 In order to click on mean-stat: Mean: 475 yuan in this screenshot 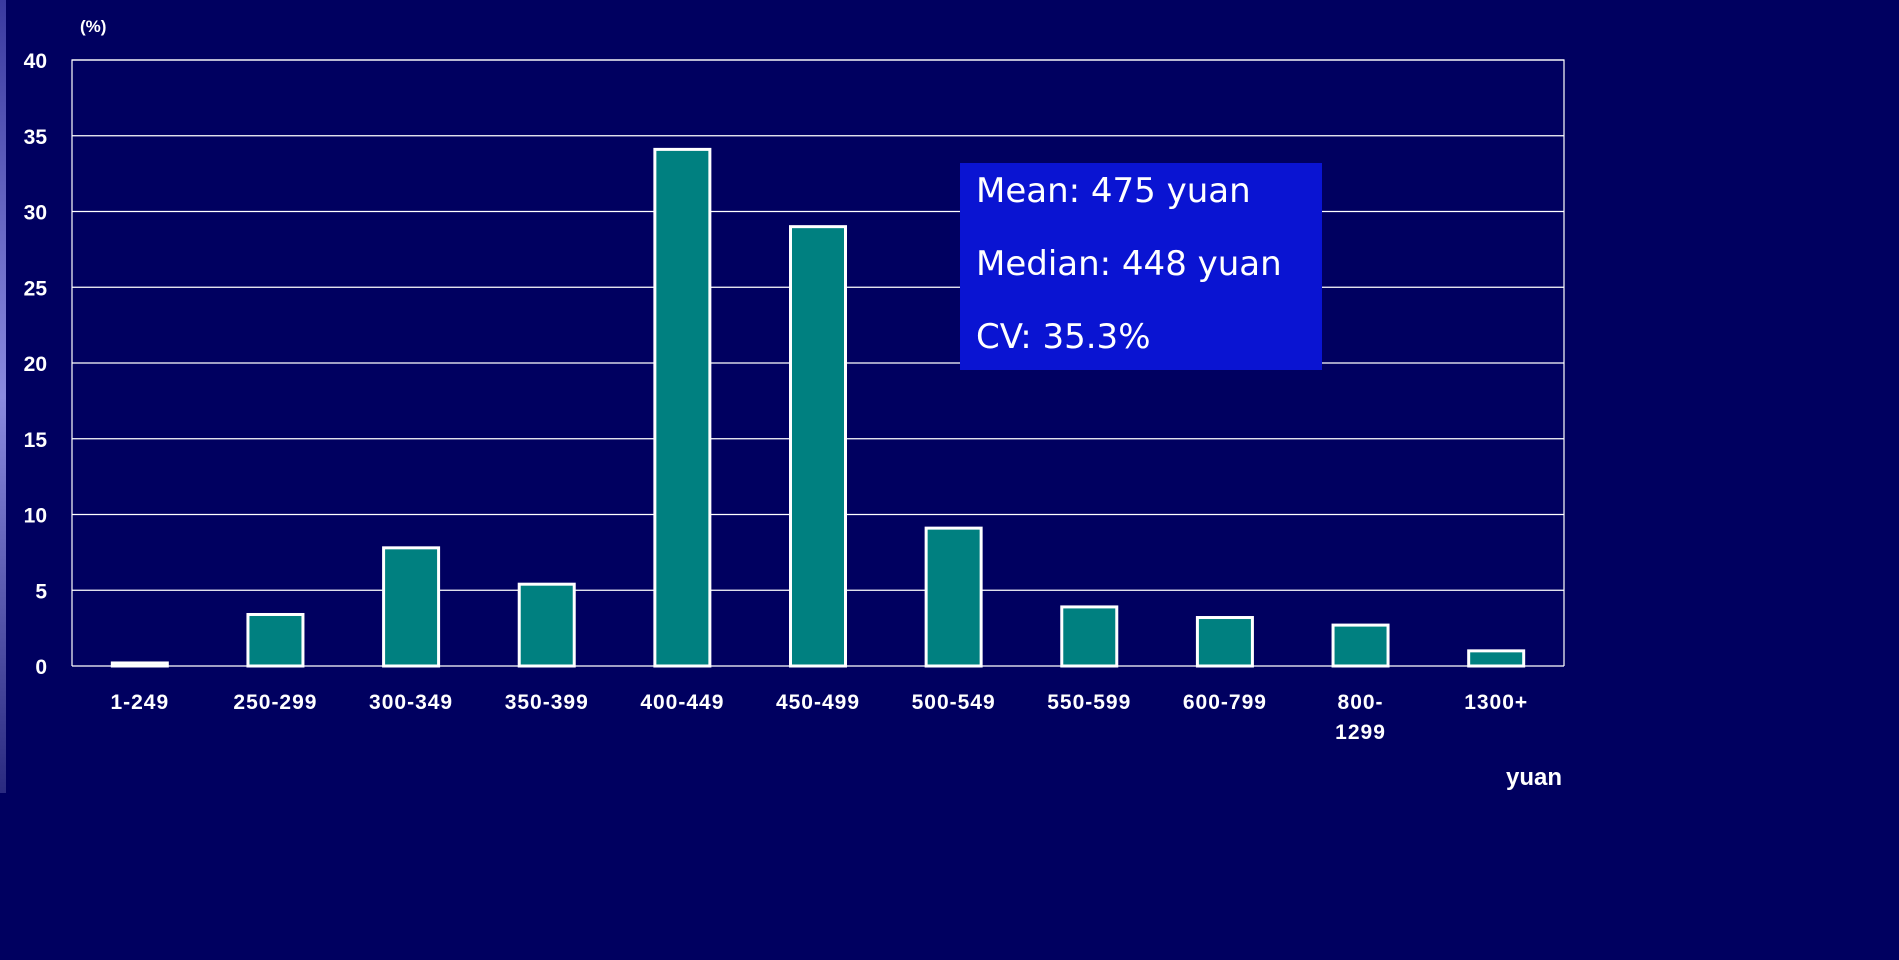, I will do `click(1113, 191)`.